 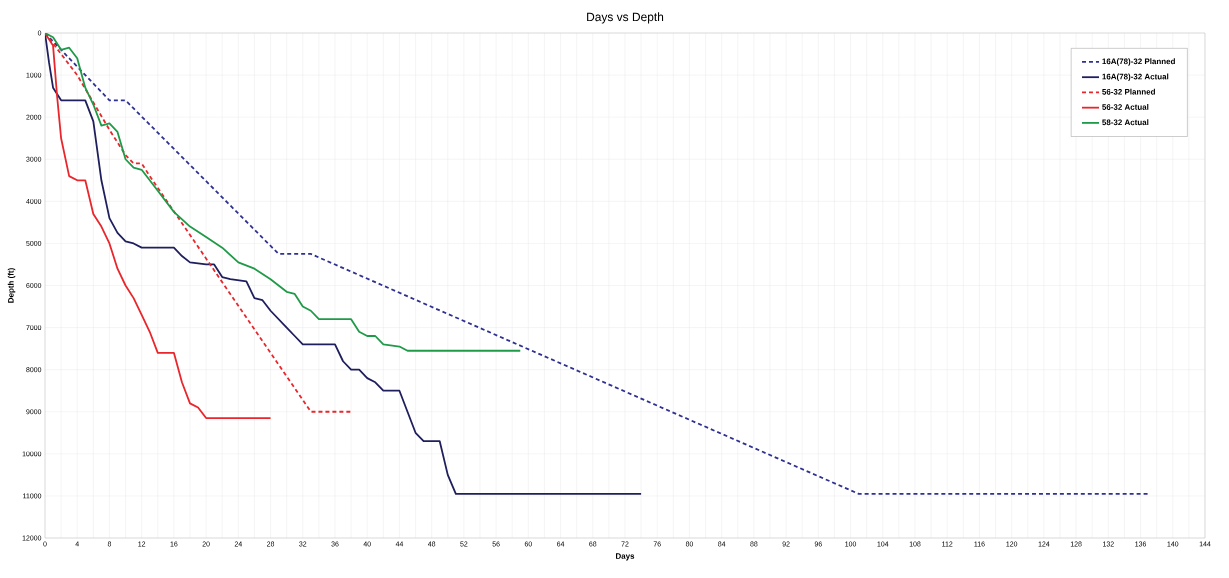 I want to click on chart-title: Days vs Depth, so click(x=625, y=18).